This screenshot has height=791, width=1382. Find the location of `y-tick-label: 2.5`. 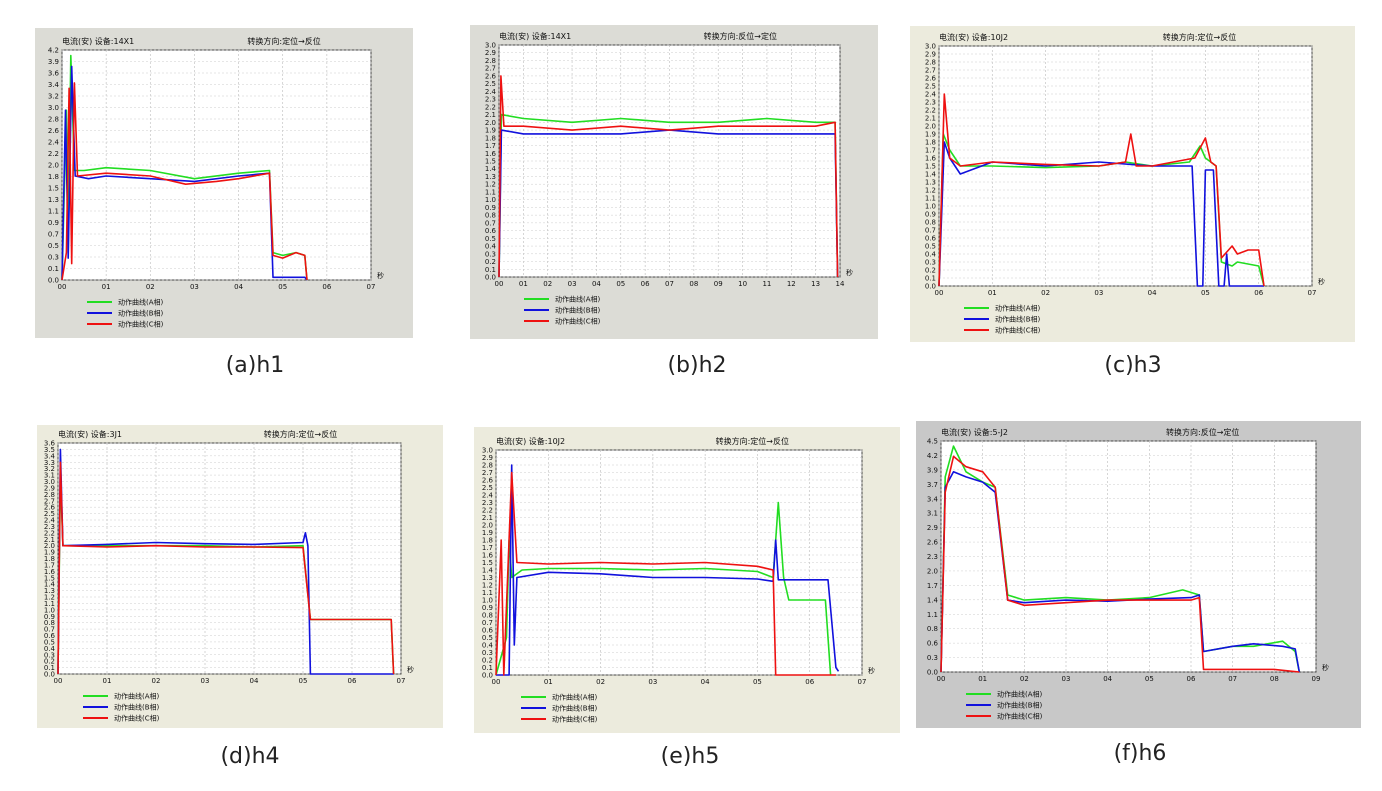

y-tick-label: 2.5 is located at coordinates (49, 514).